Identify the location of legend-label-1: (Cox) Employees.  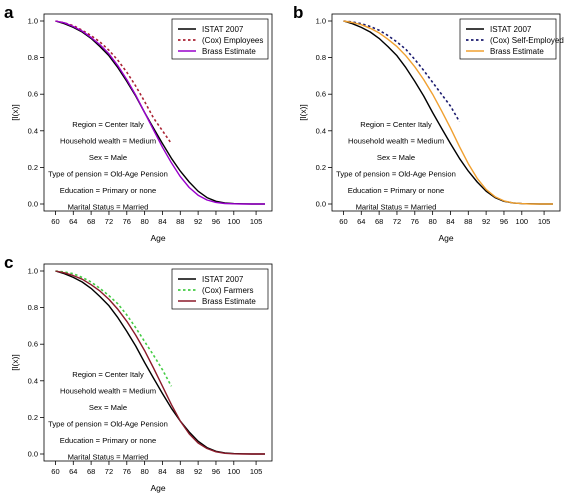
(232, 40).